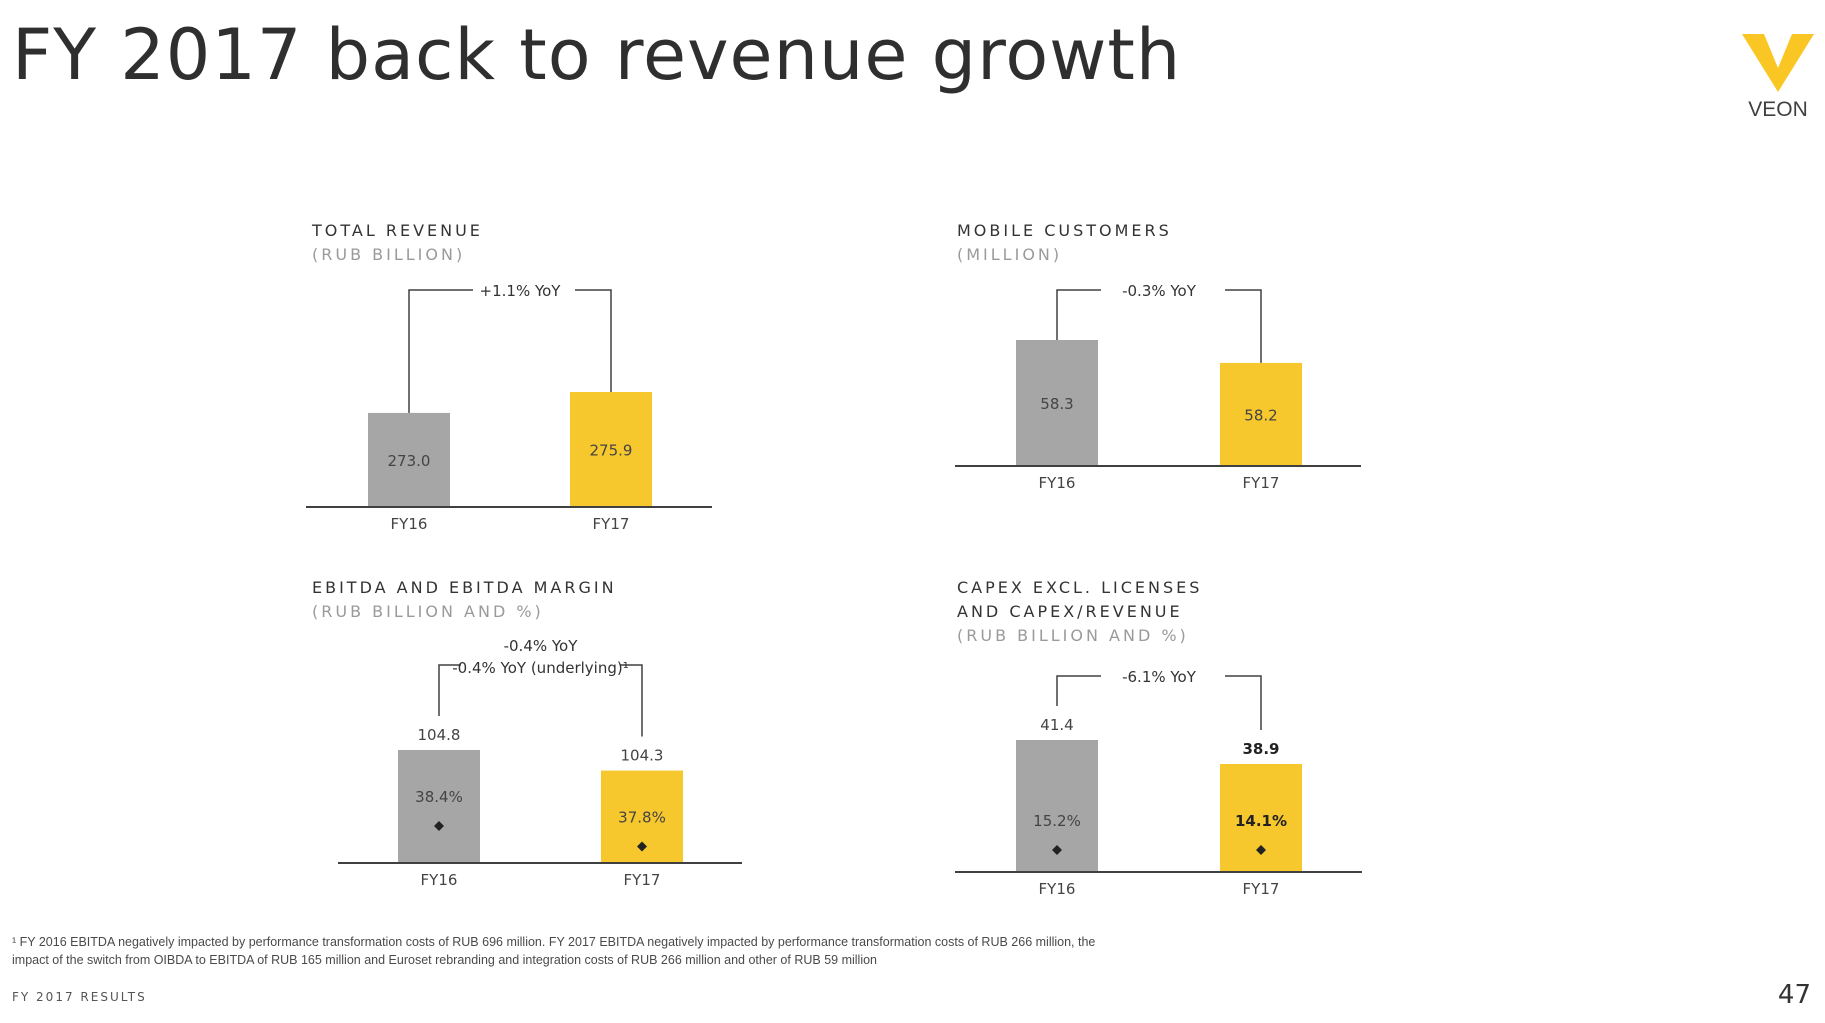  I want to click on chart-2-bar-fy16, so click(1057, 403).